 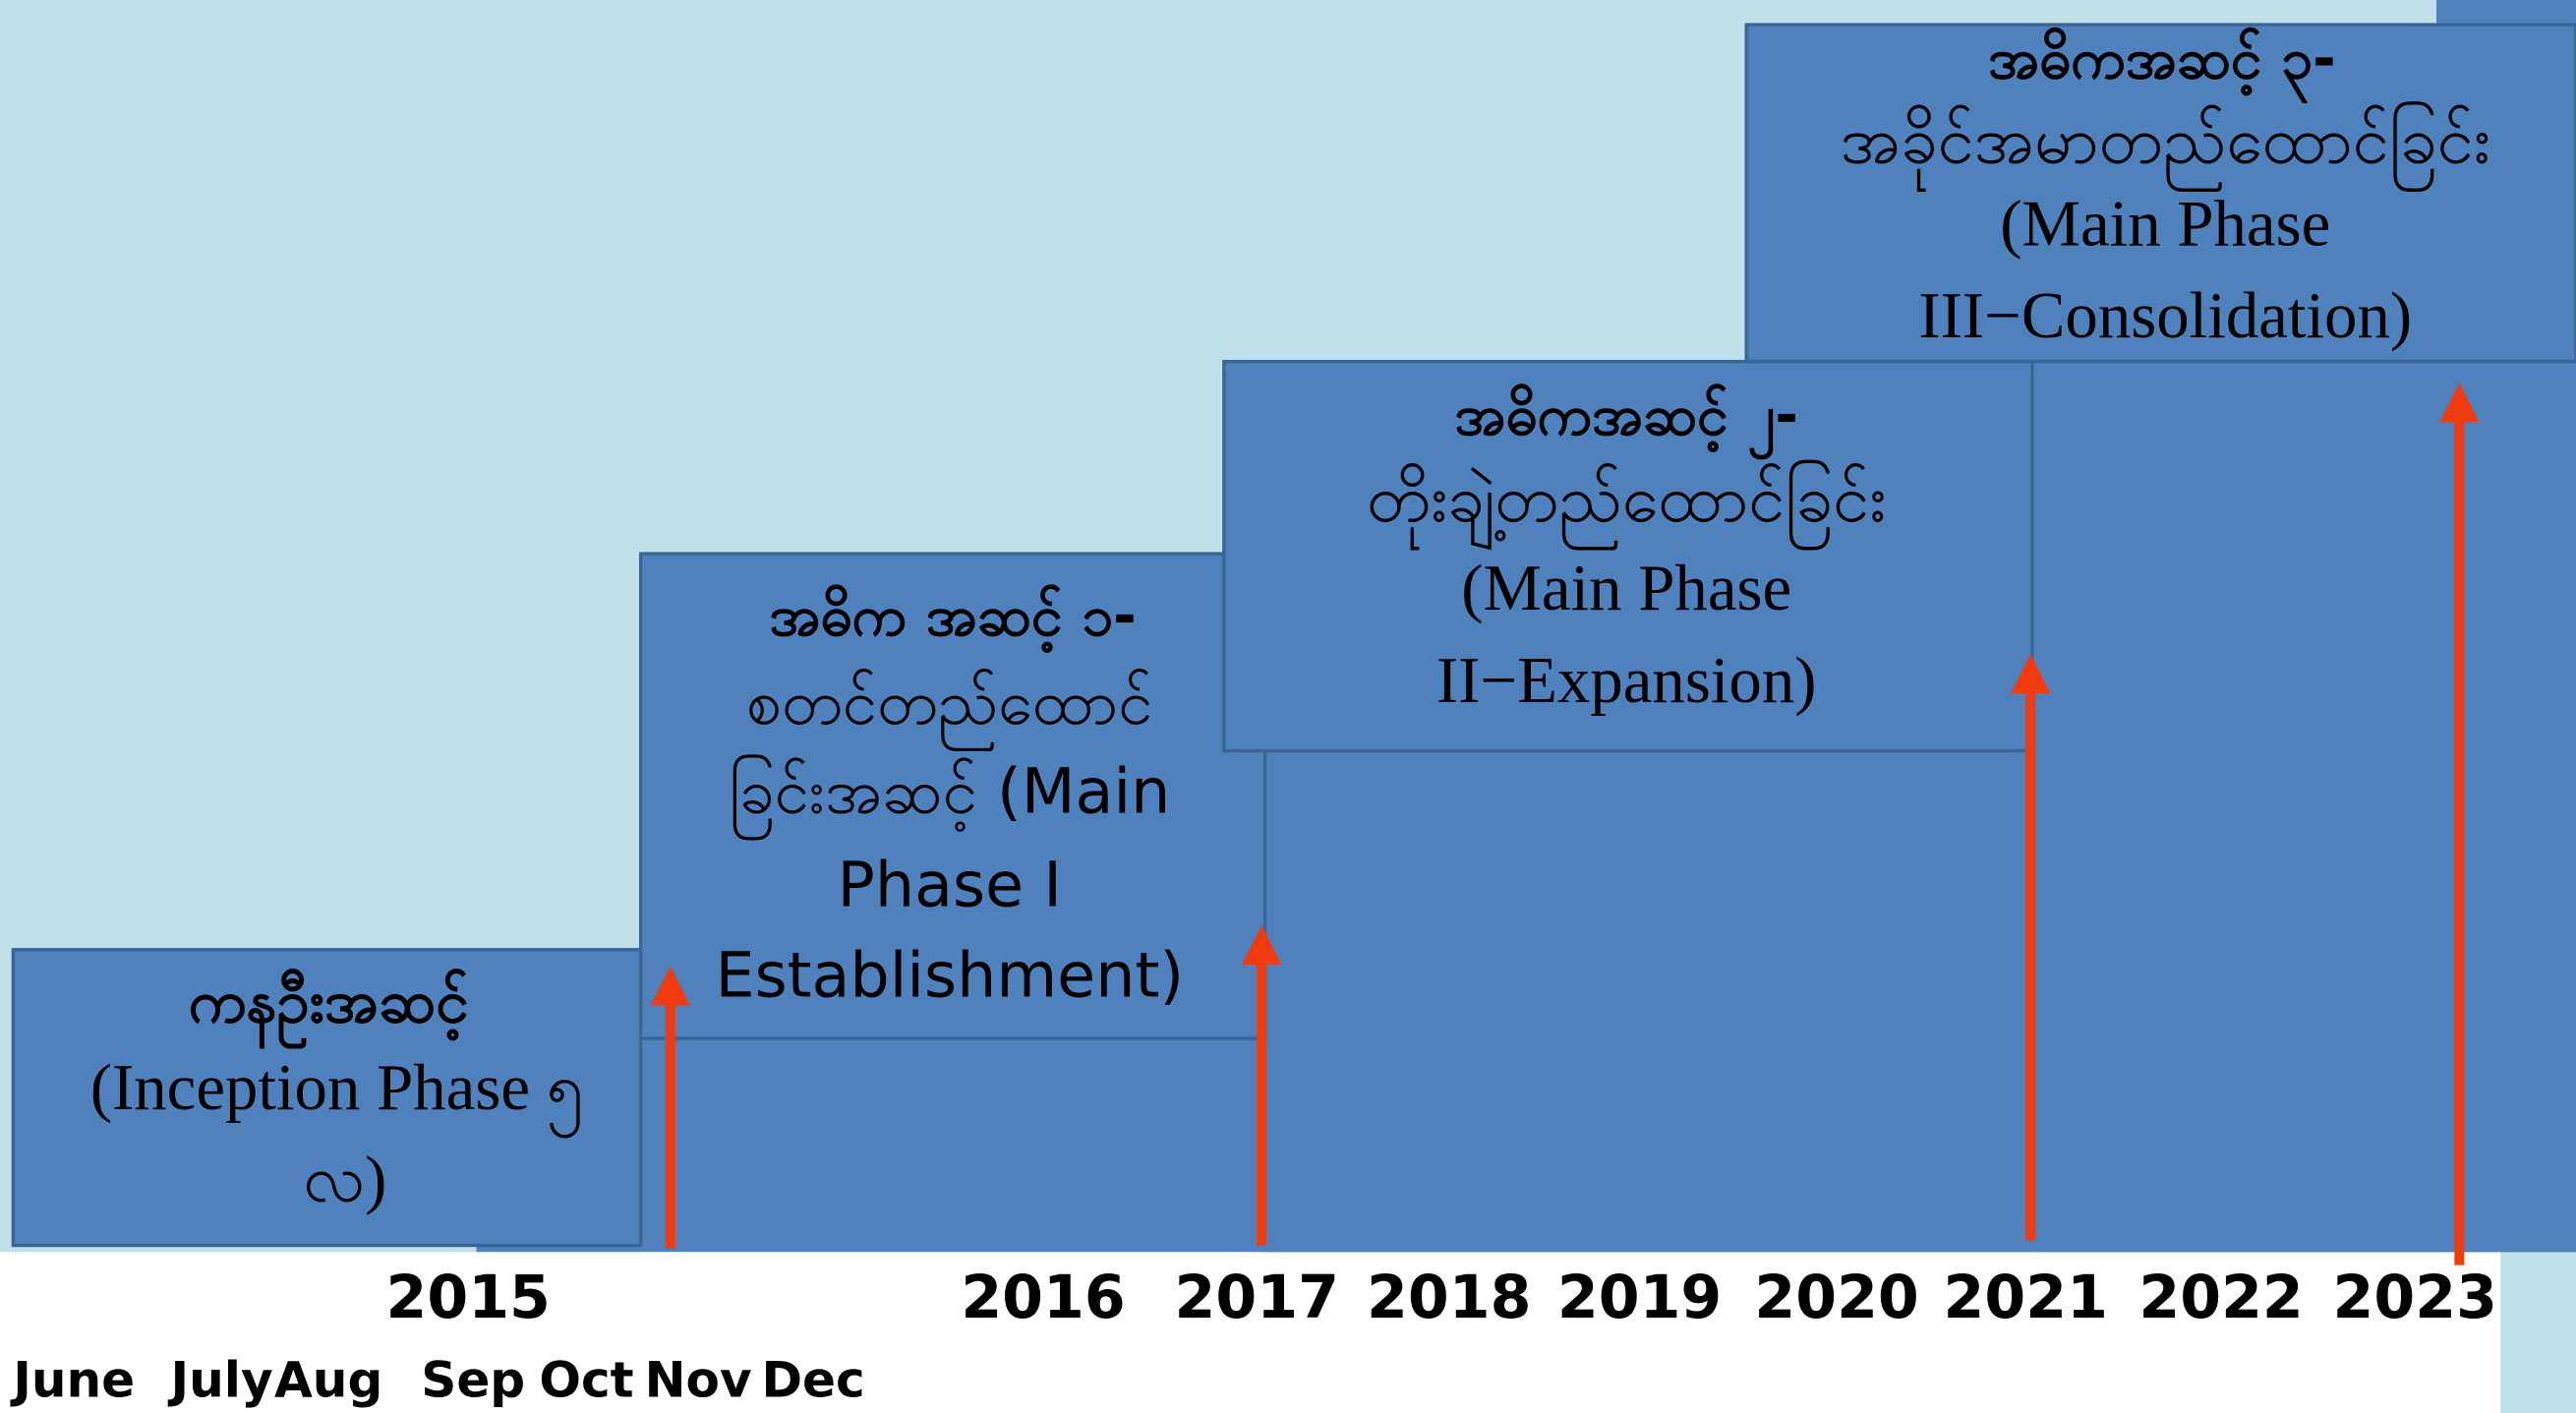 I want to click on month-labels: June July Aug Sep Oct Nov Dec, so click(x=437, y=1379).